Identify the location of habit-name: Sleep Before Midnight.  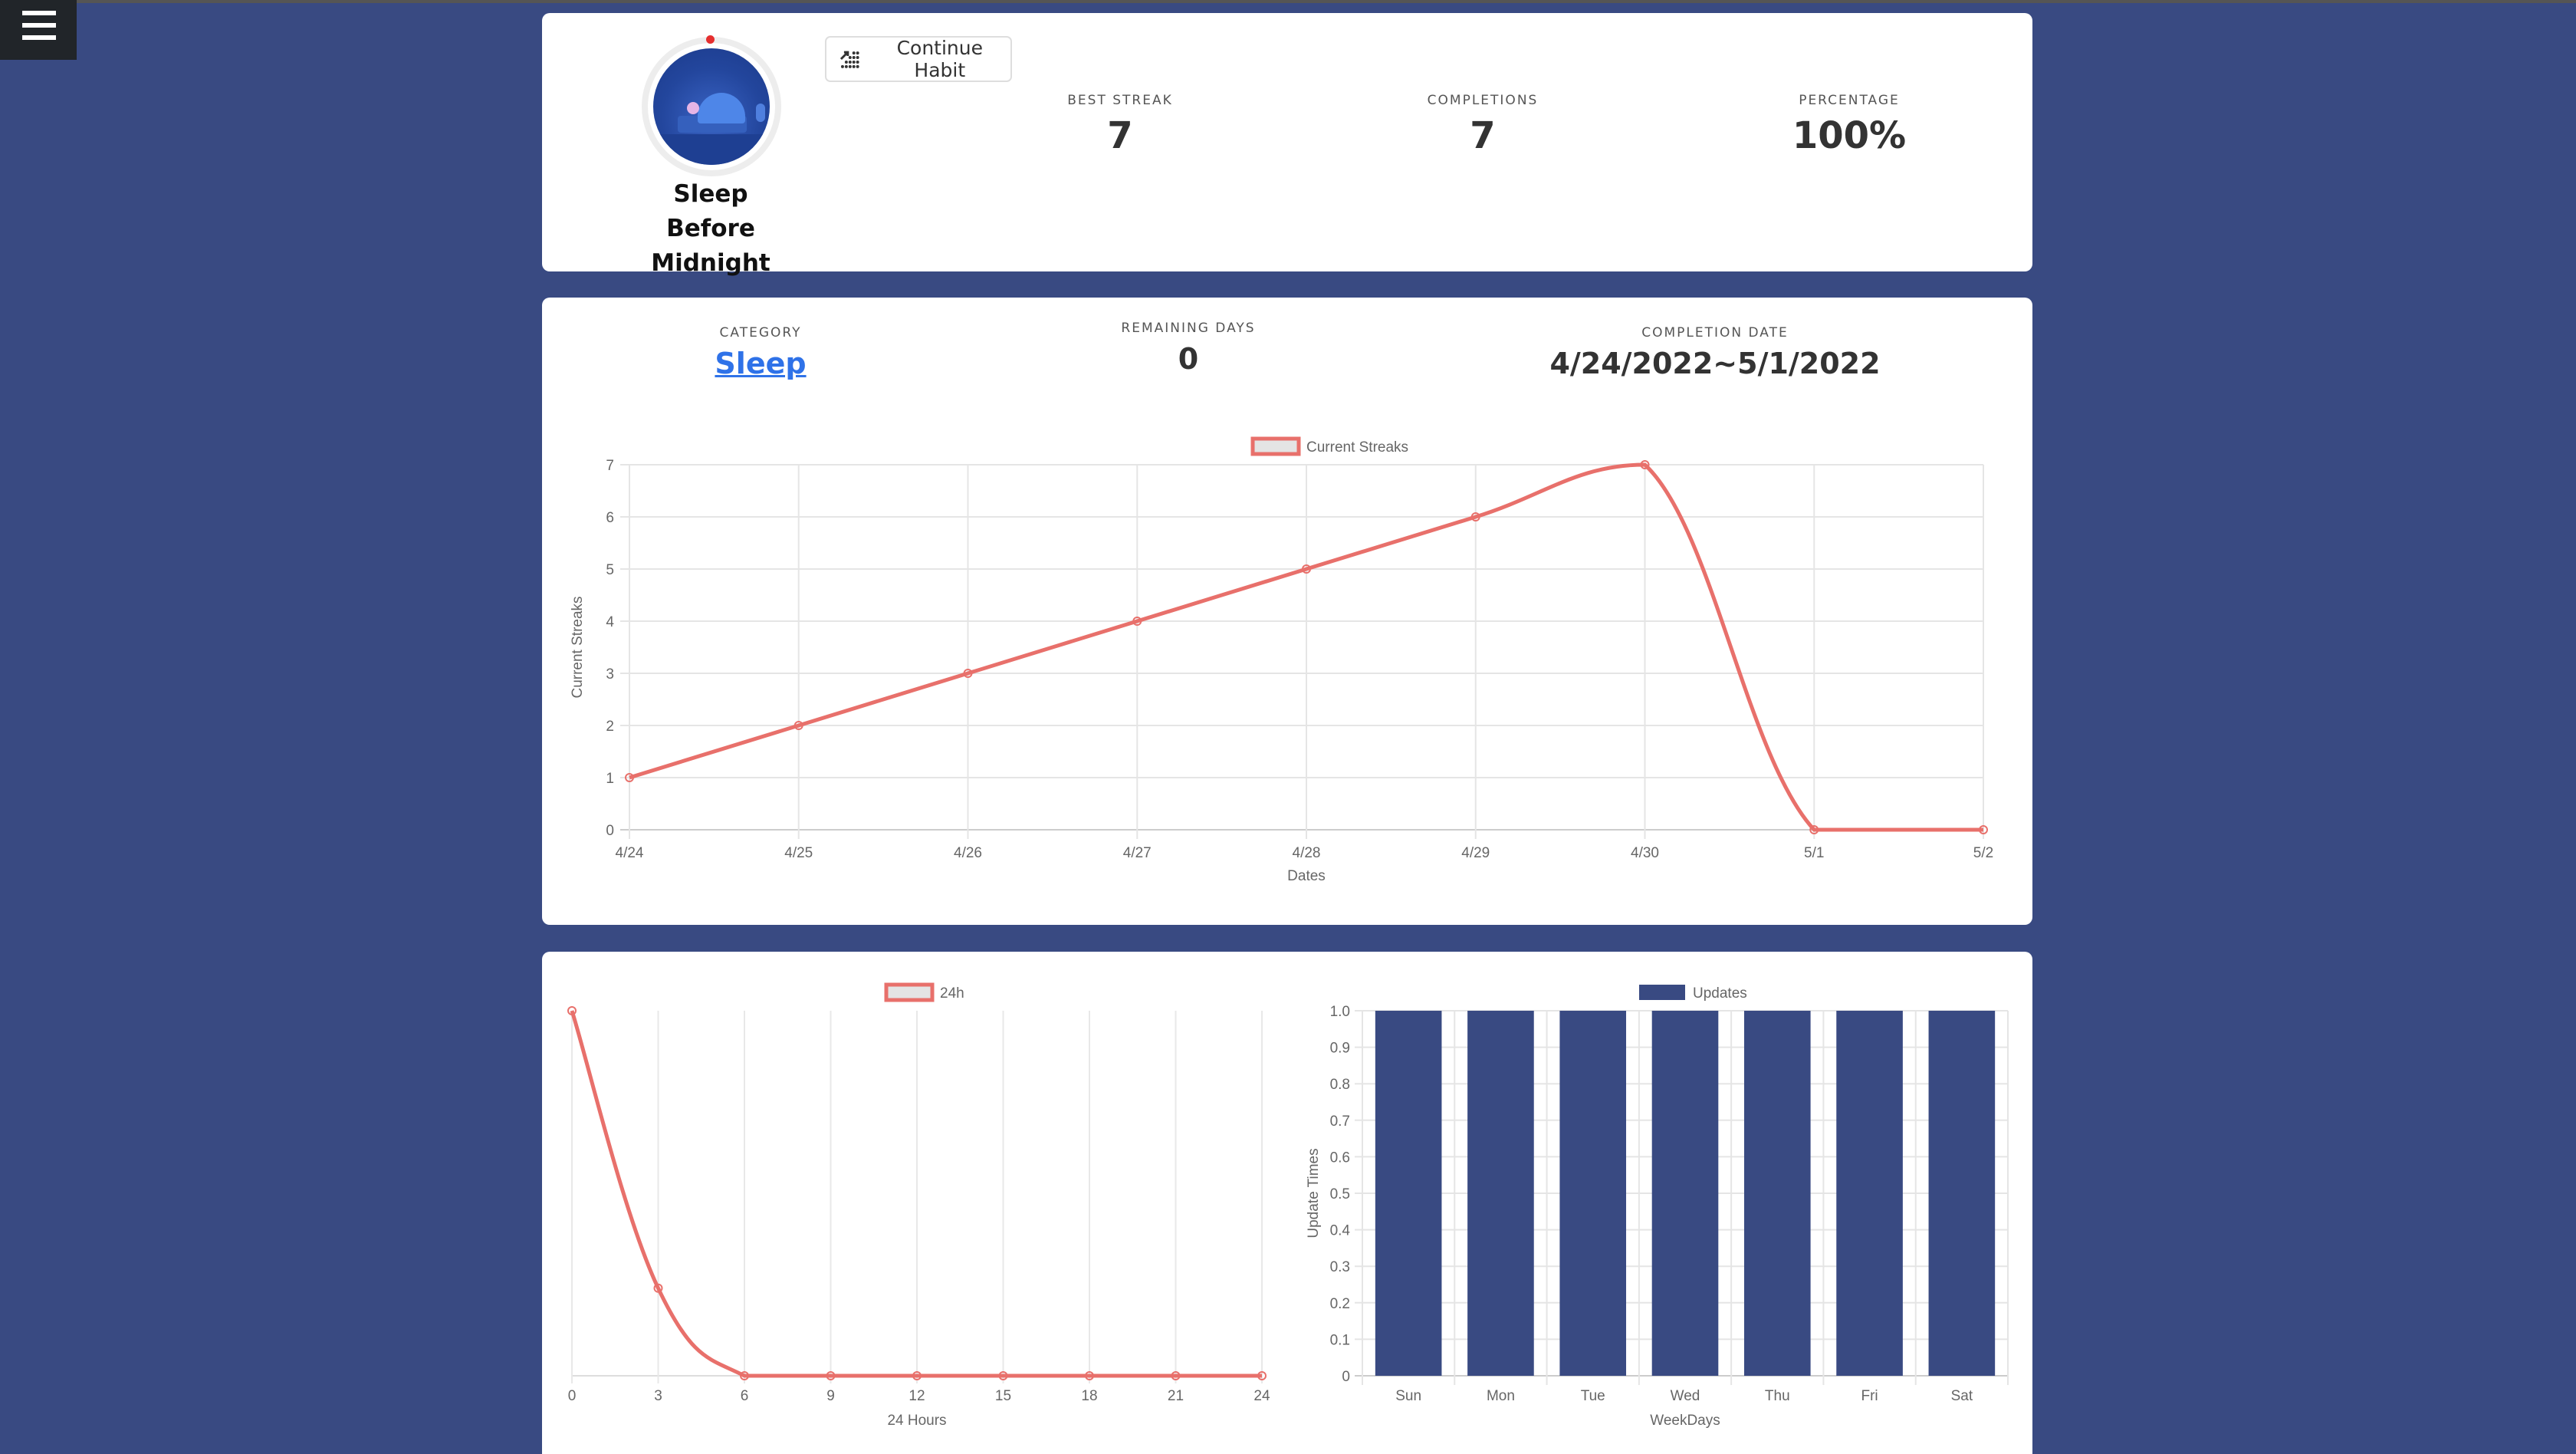
(711, 228).